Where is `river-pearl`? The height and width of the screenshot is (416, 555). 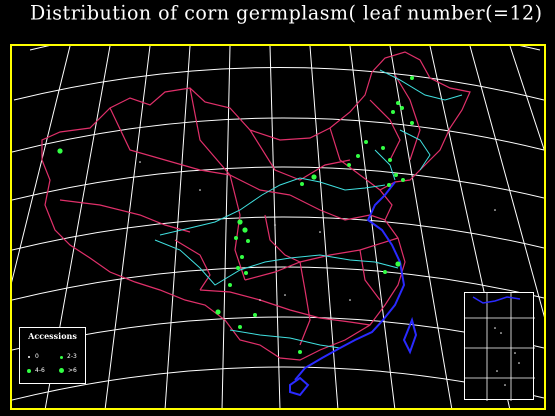
river-pearl is located at coordinates (285, 339).